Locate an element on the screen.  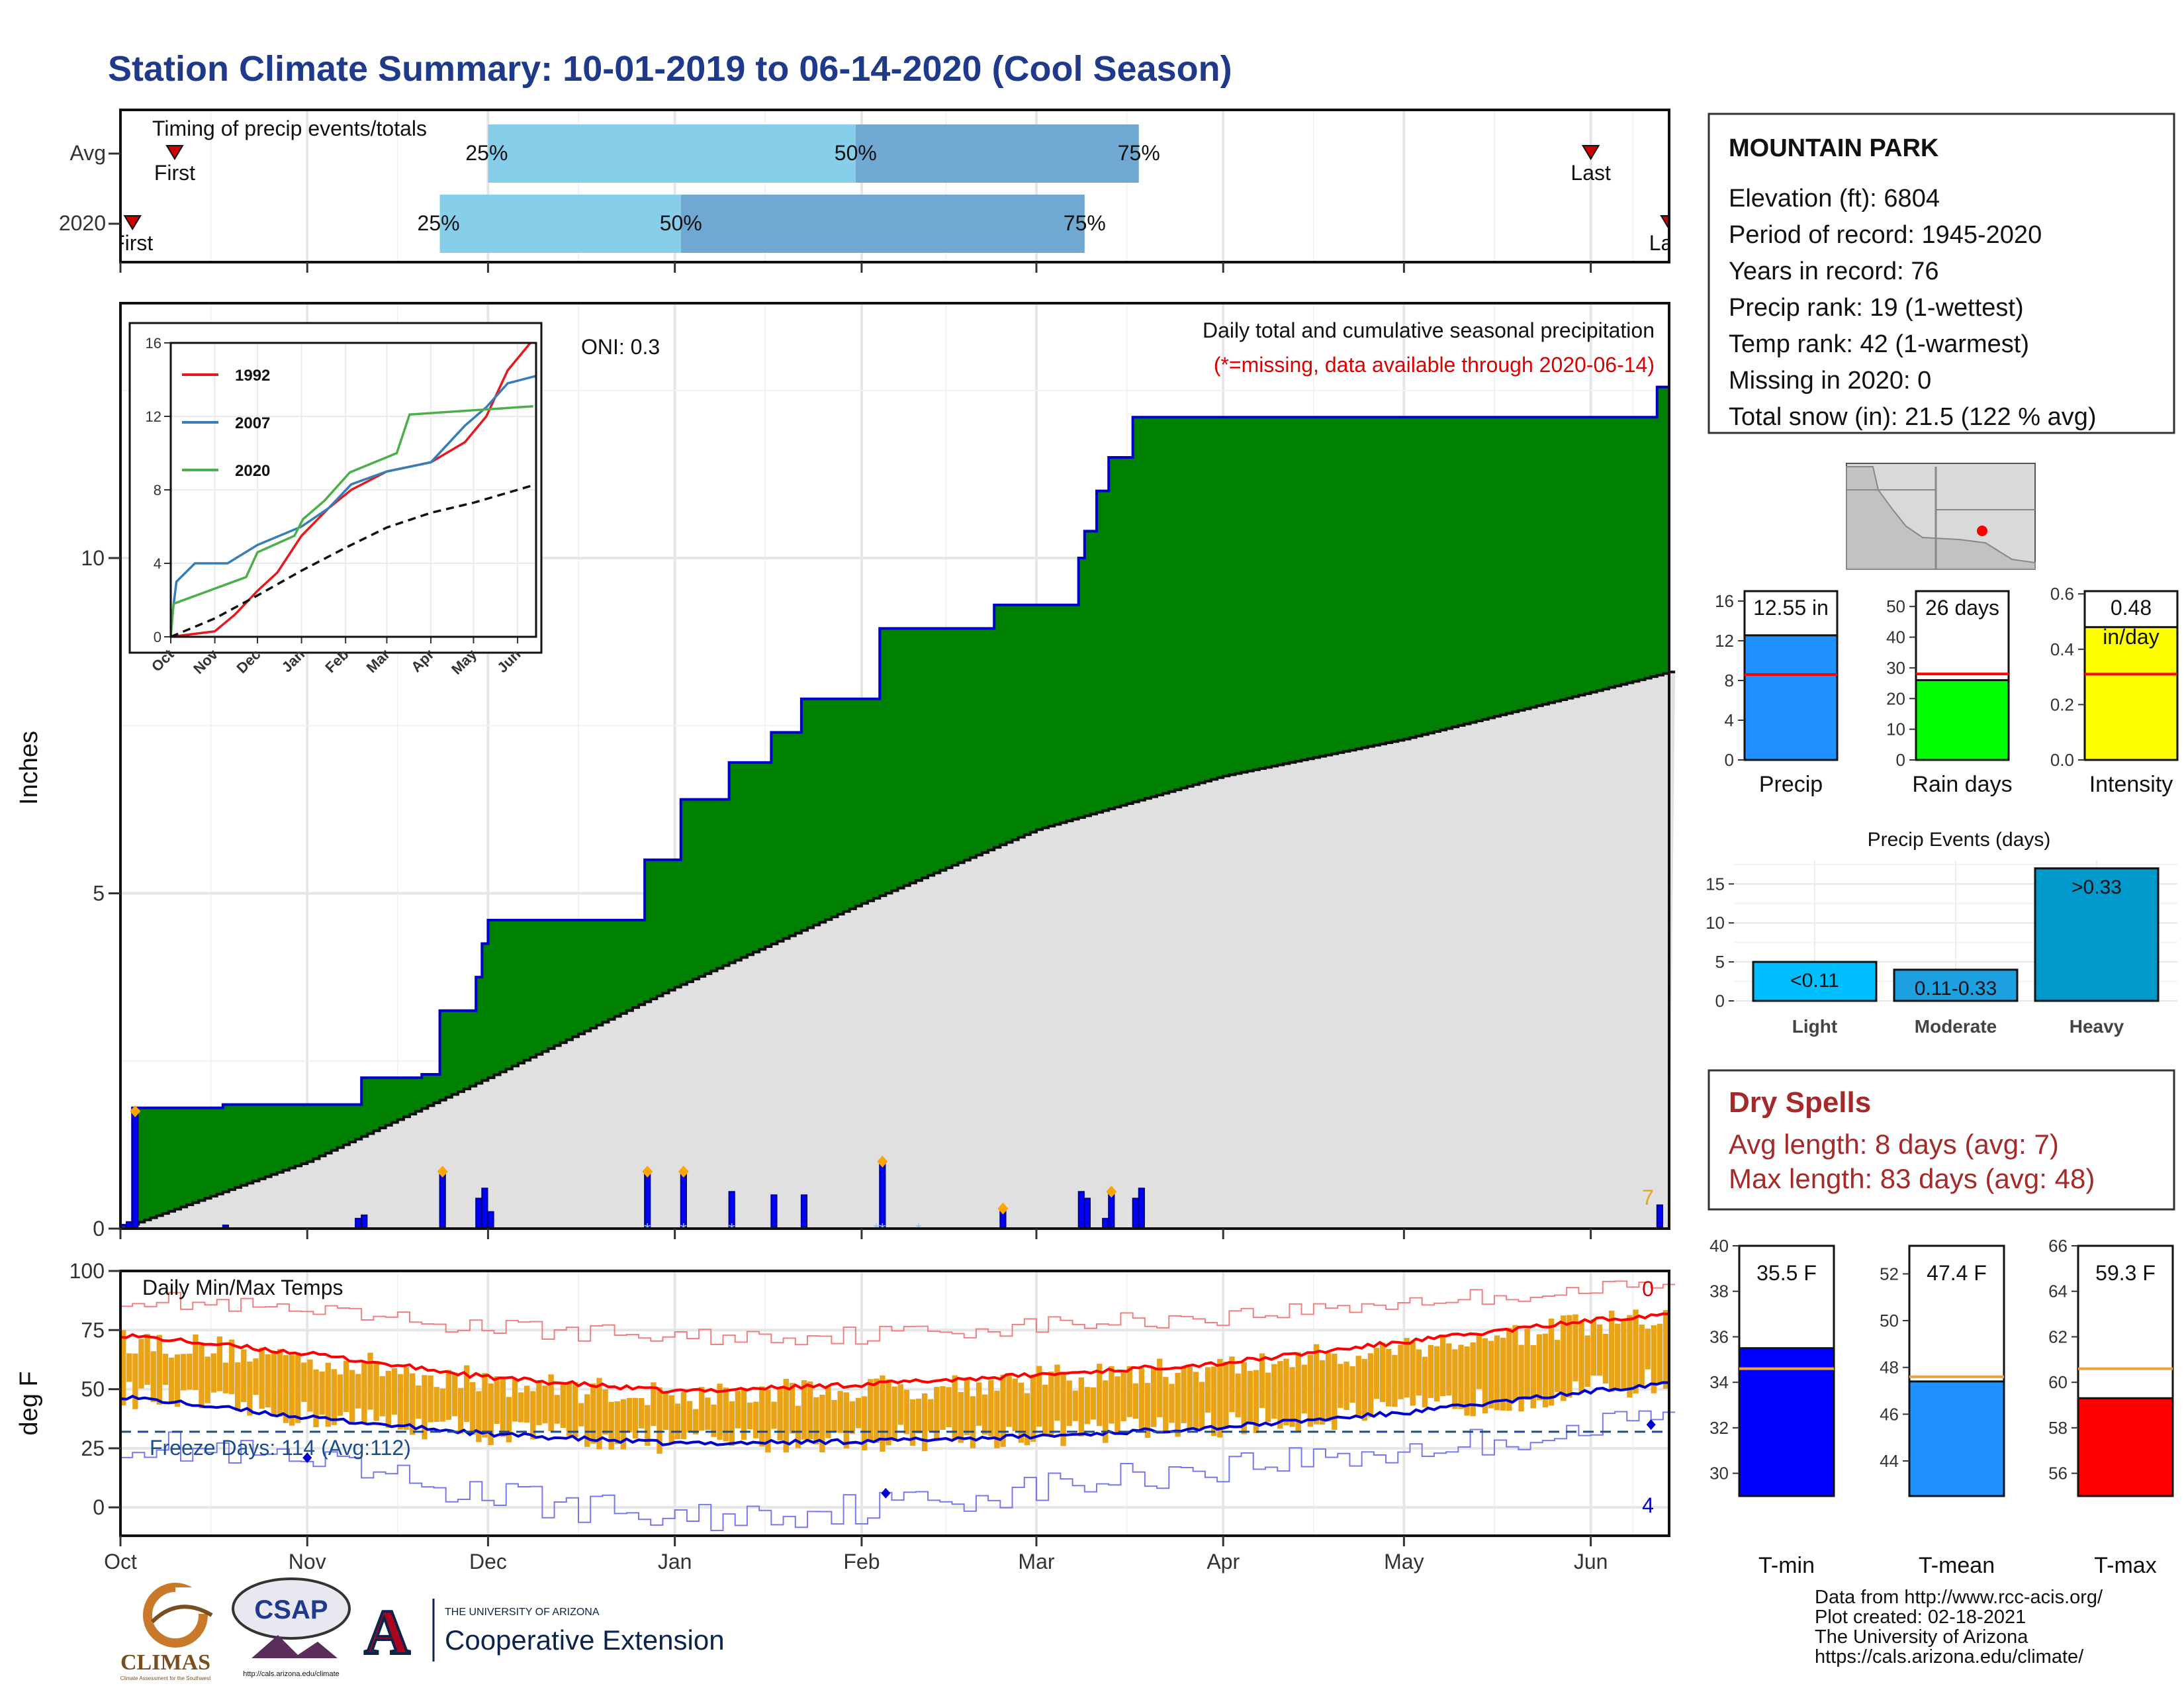
station-line-temp-rank: Temp rank: 42 (1-warmest) is located at coordinates (1879, 344).